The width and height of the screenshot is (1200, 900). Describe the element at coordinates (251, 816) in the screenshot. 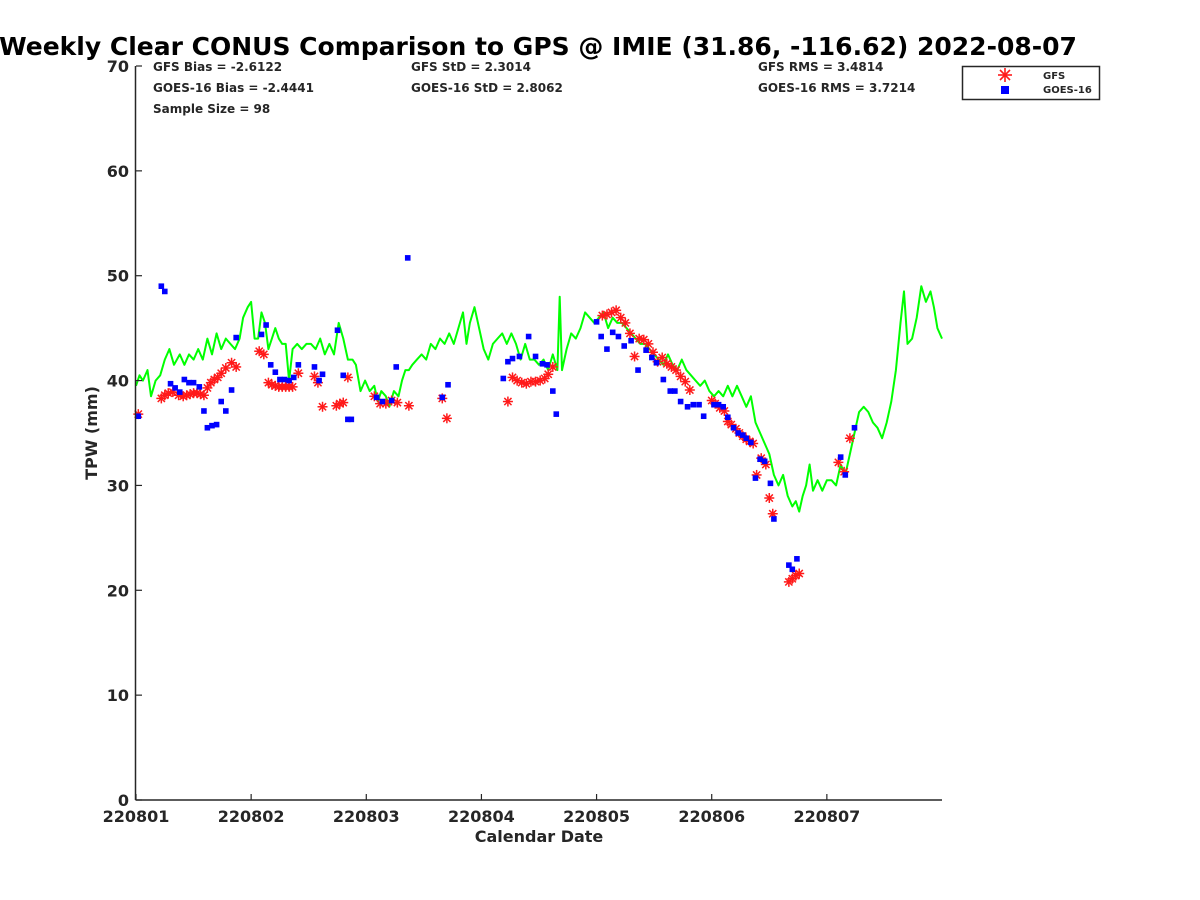

I see `x-tick-label: 220802` at that location.